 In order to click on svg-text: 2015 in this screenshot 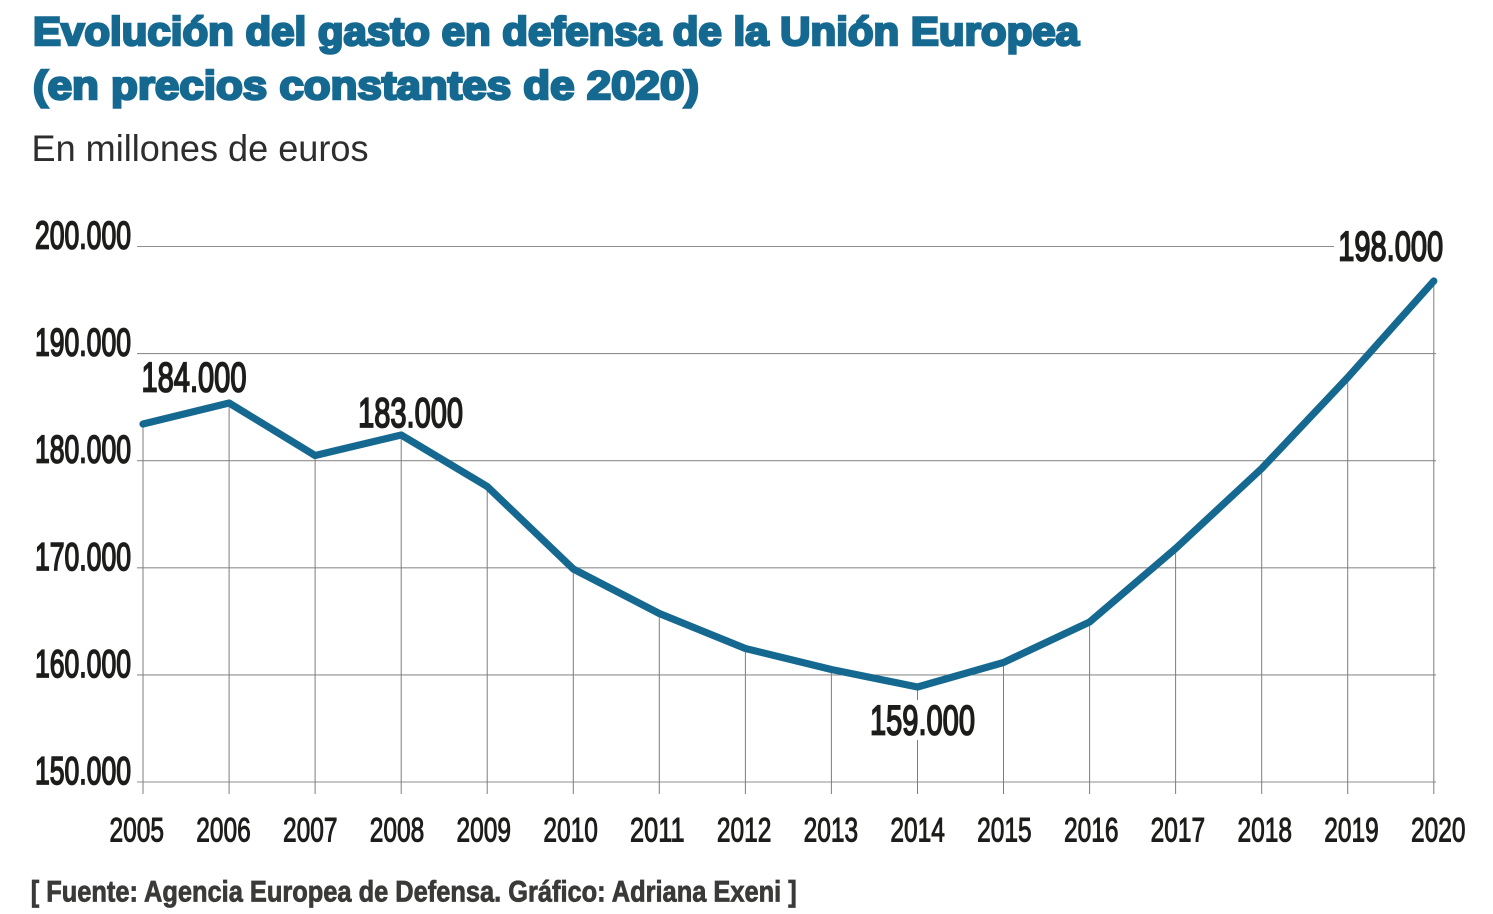, I will do `click(1004, 831)`.